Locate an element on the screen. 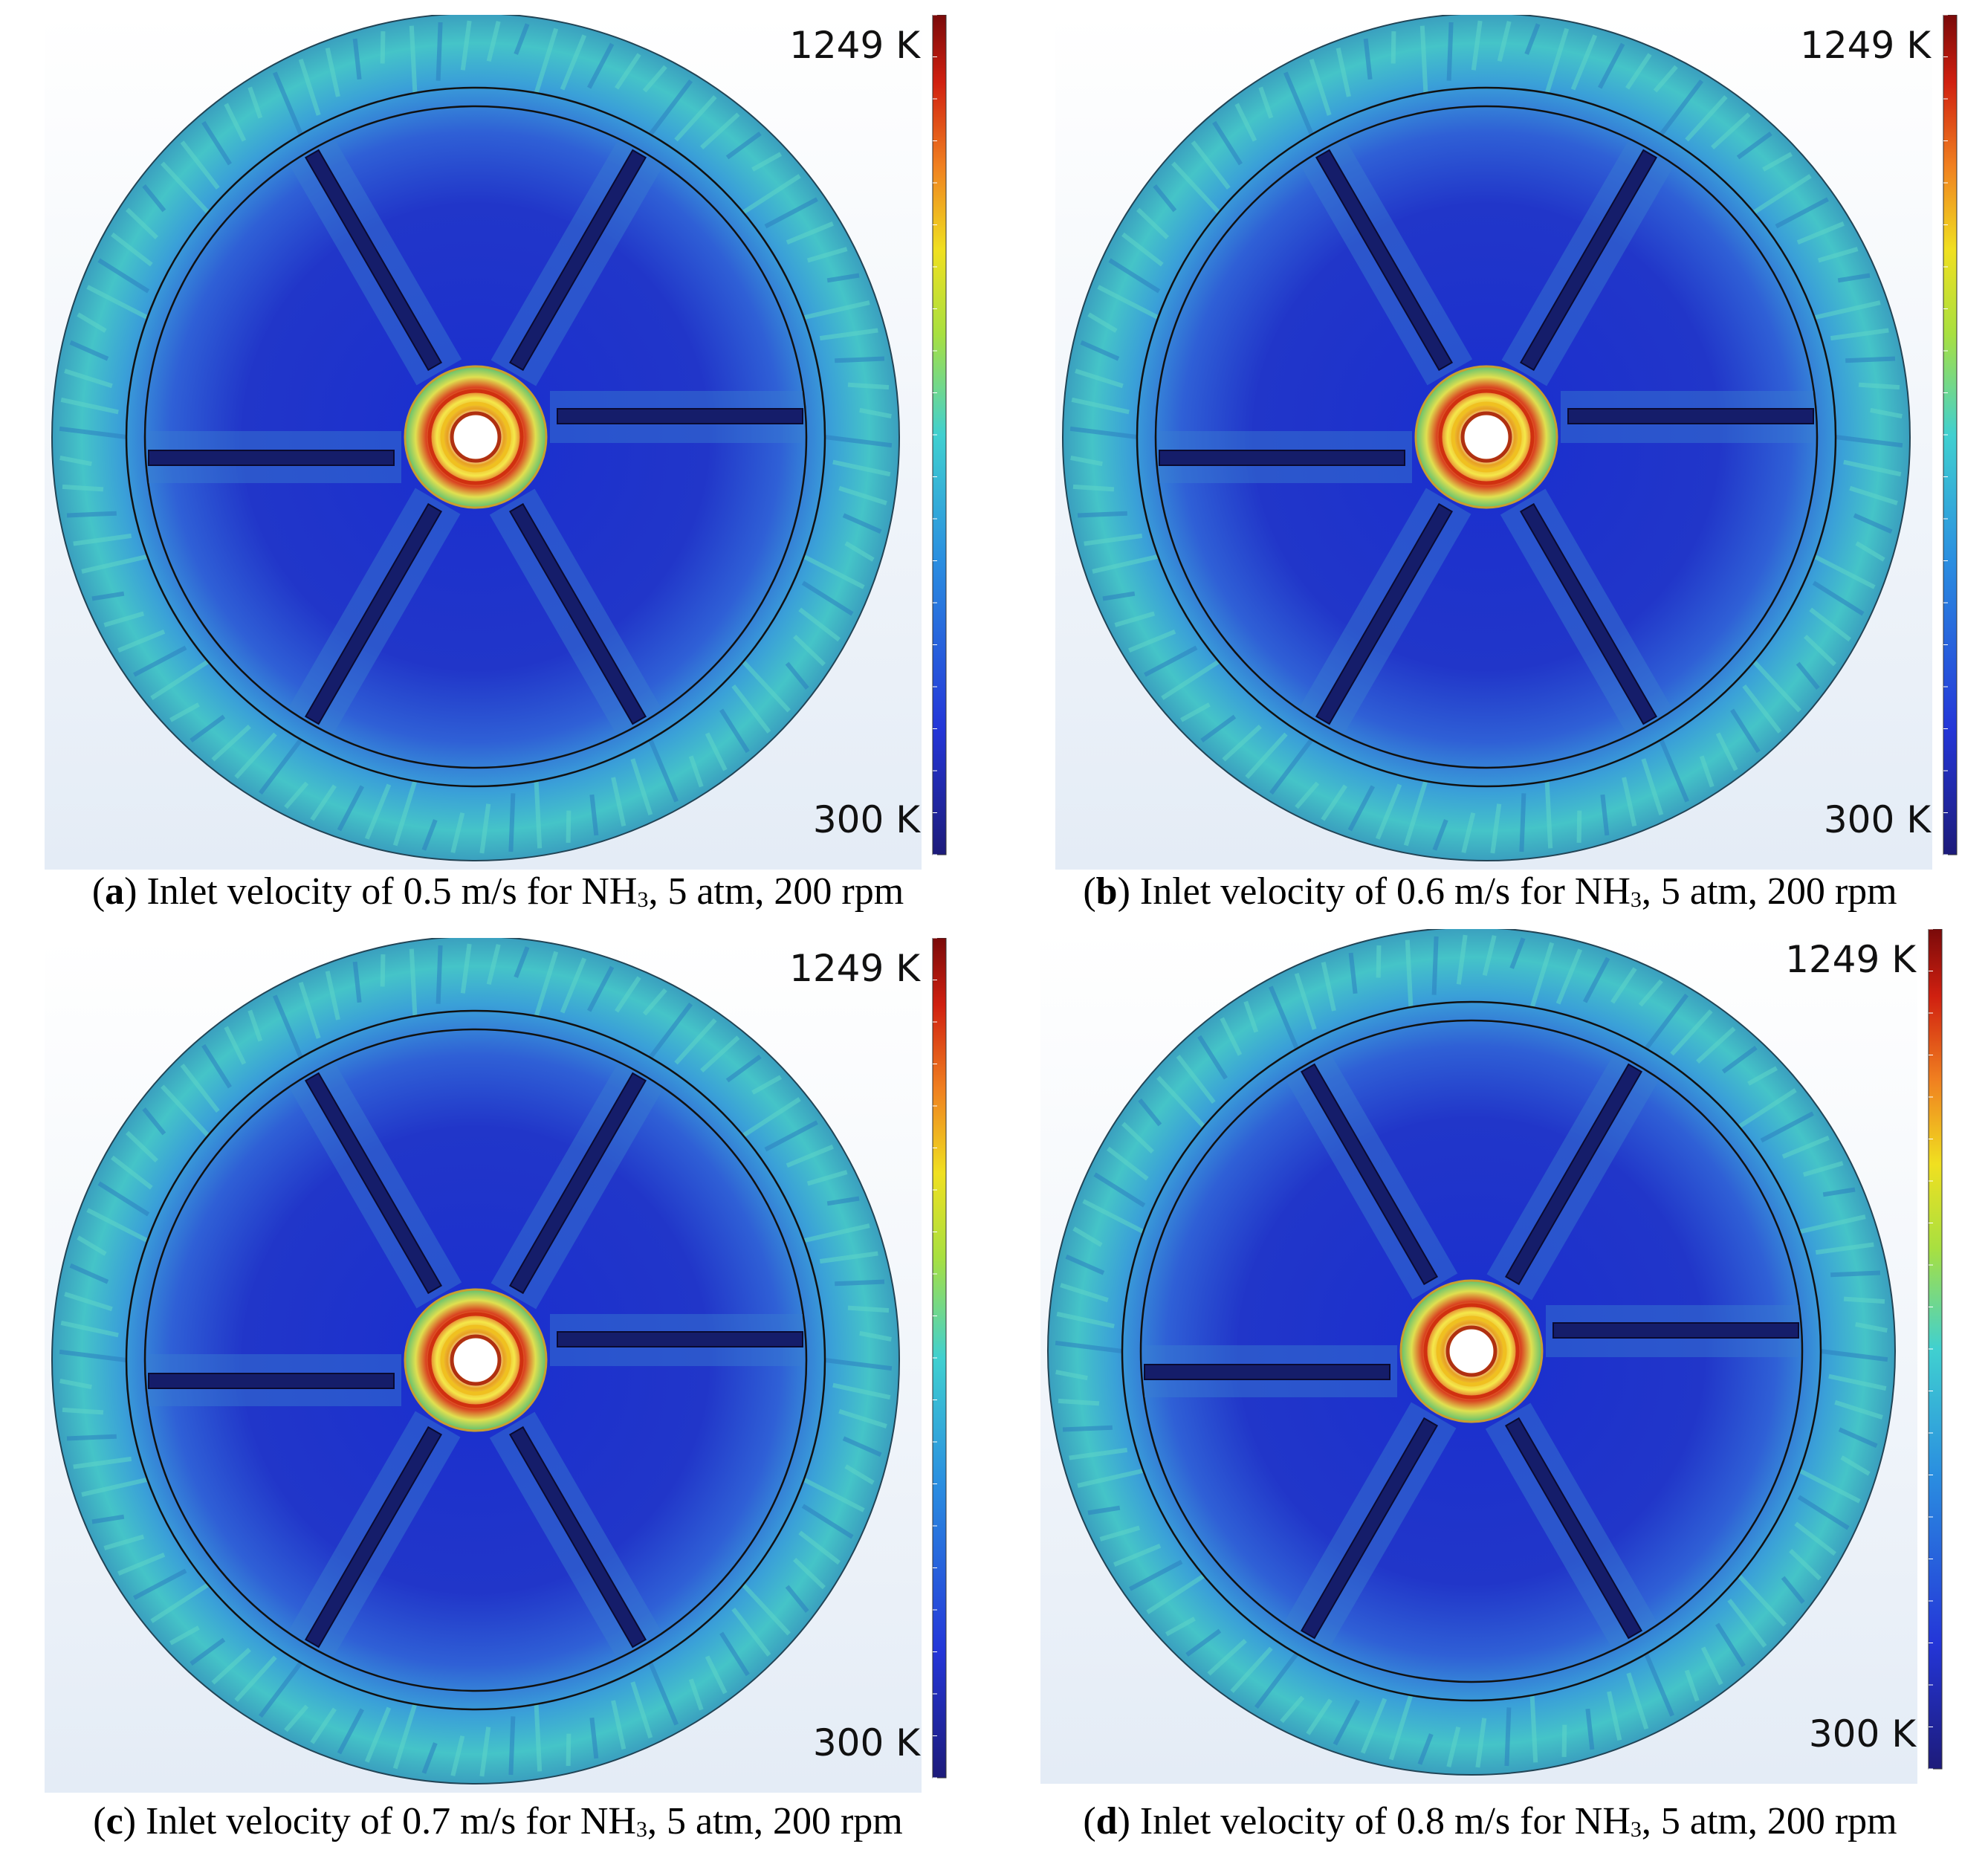 The height and width of the screenshot is (1867, 1988). inner-ring is located at coordinates (475, 437).